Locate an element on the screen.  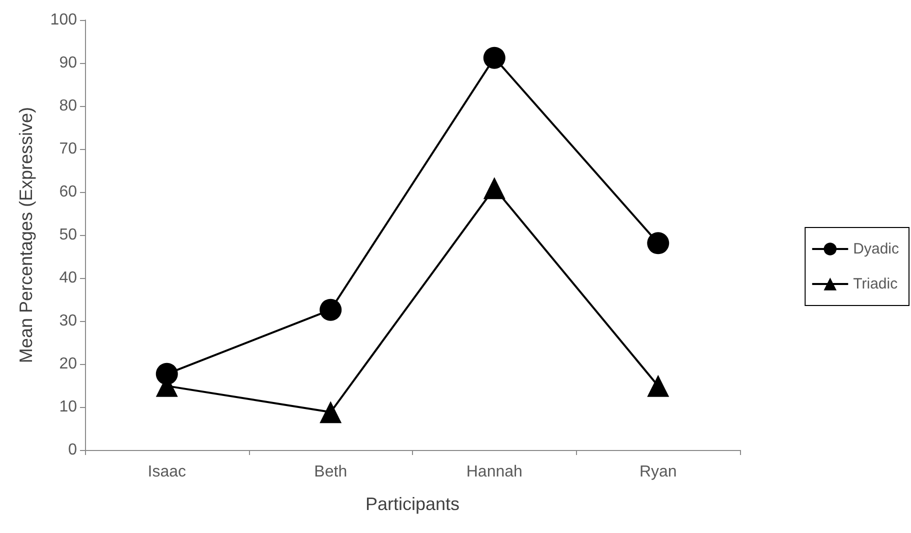
y-tick-label: 40 is located at coordinates (68, 278).